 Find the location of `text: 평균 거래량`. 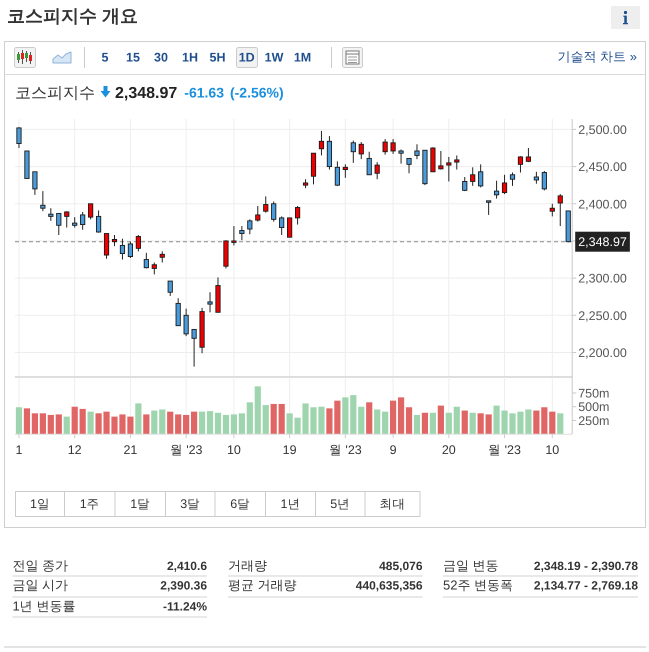

text: 평균 거래량 is located at coordinates (262, 585).